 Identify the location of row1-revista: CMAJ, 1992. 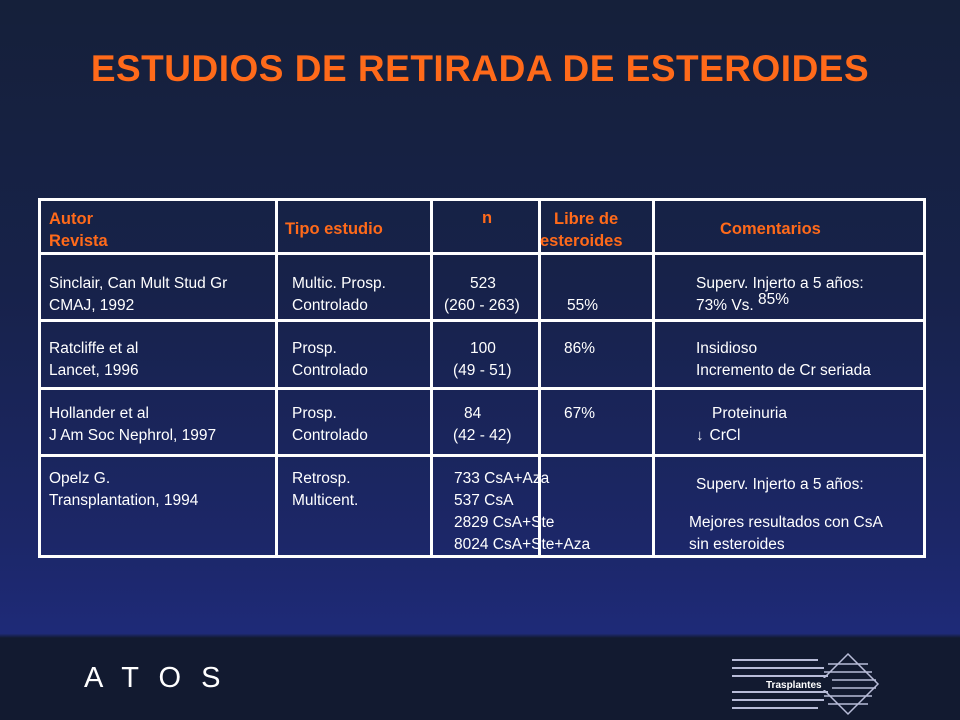
(92, 305).